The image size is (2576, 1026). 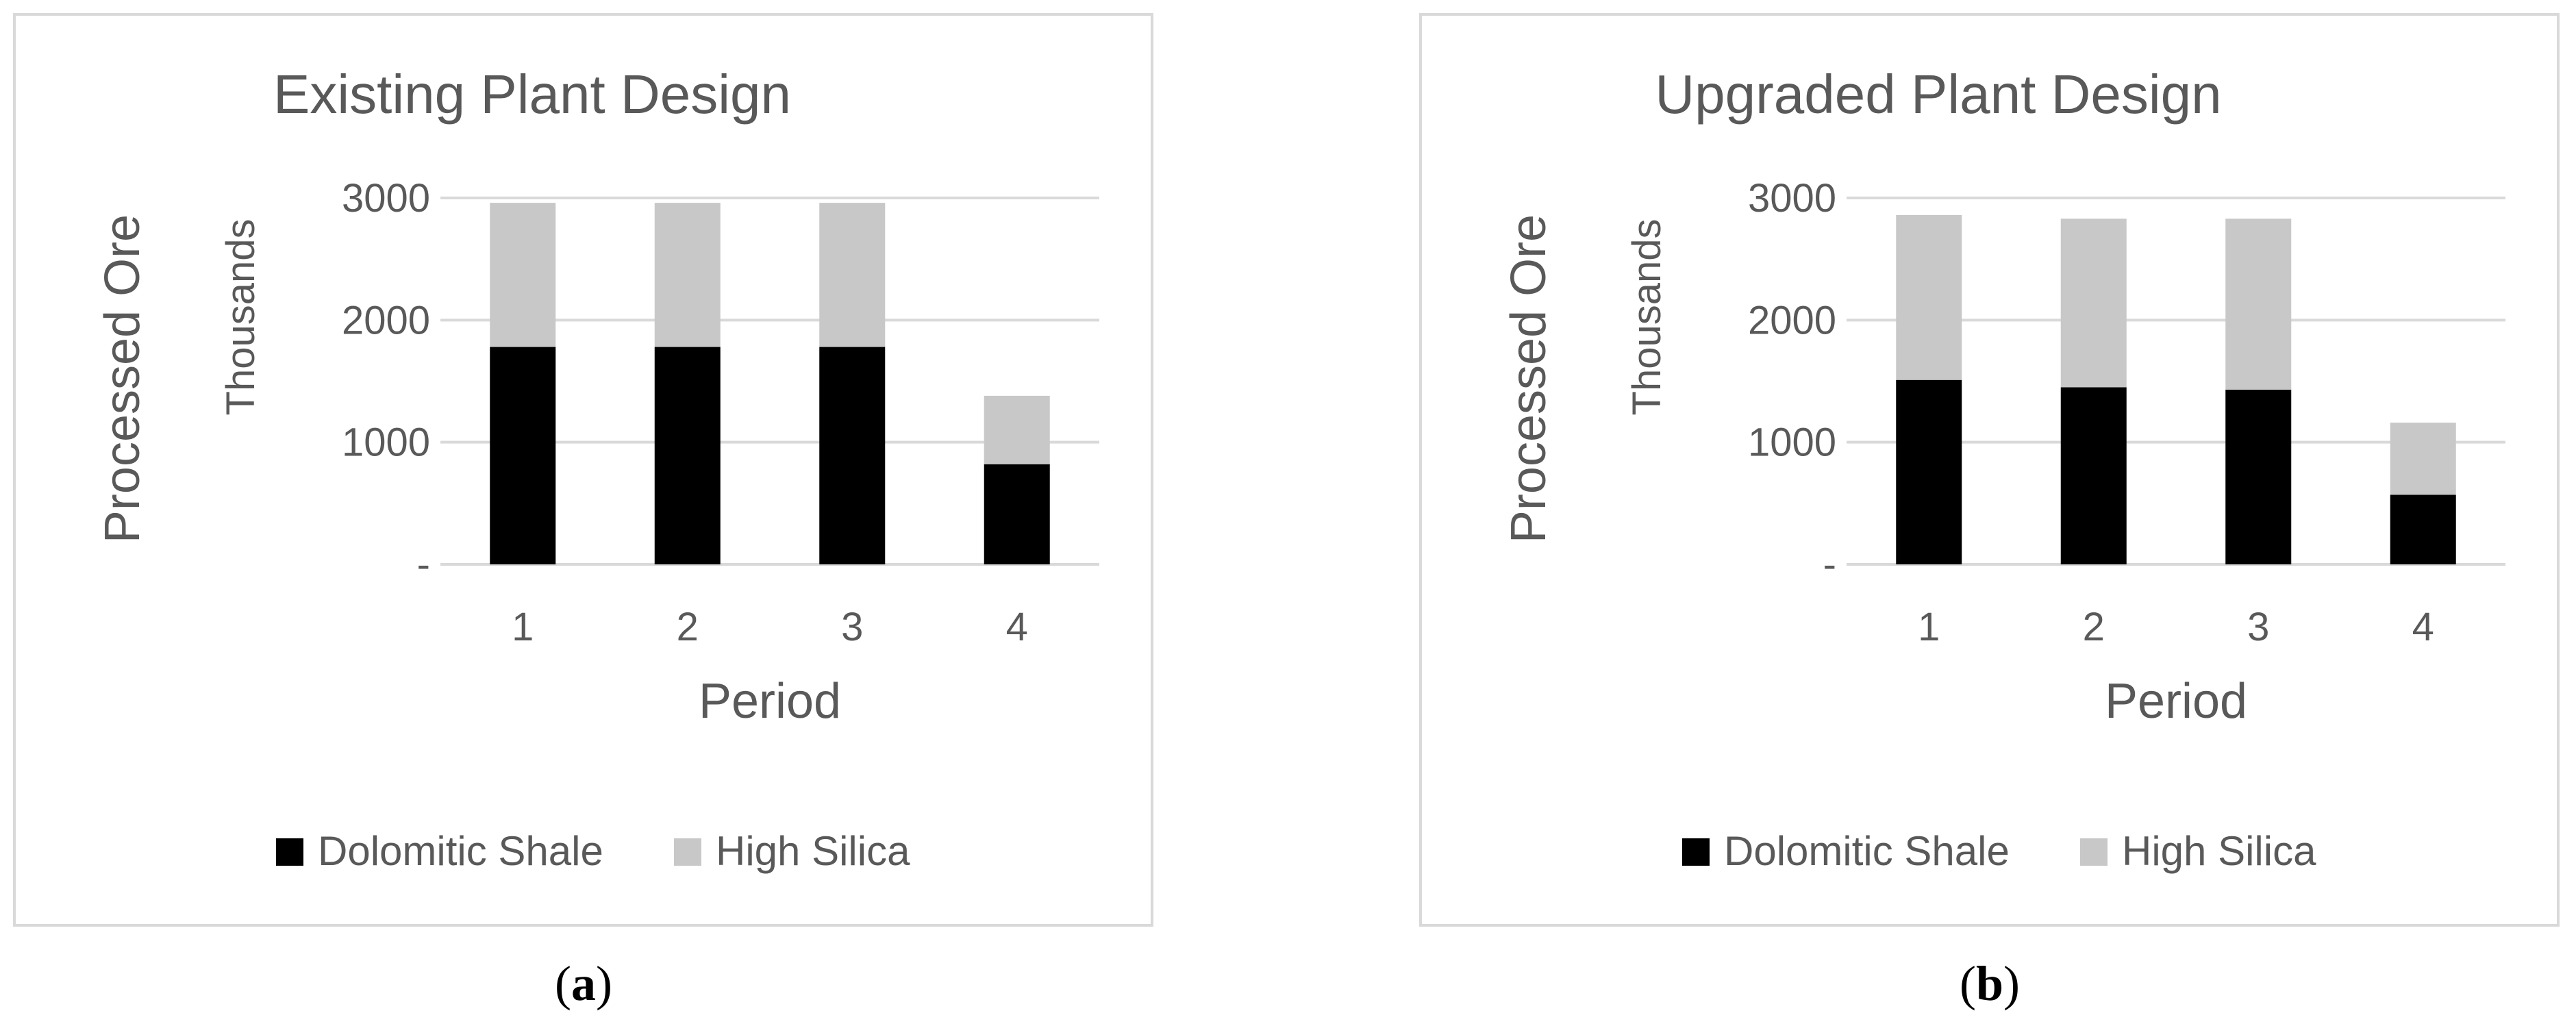 I want to click on caption-a: (a), so click(x=583, y=983).